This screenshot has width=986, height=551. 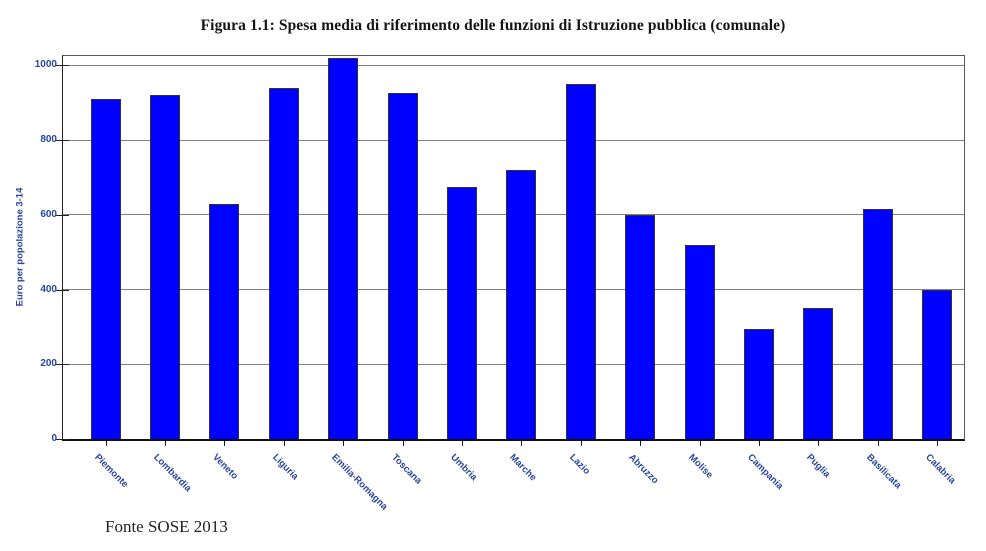 I want to click on y-tick-label-0: 0, so click(x=54, y=438).